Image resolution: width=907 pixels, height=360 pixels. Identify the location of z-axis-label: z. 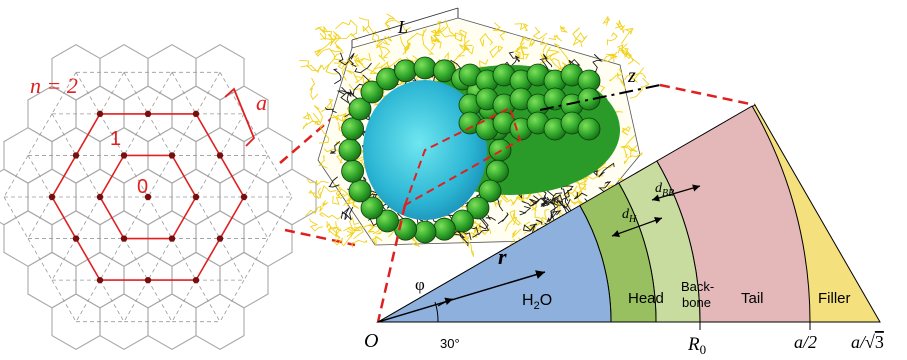
(631, 76).